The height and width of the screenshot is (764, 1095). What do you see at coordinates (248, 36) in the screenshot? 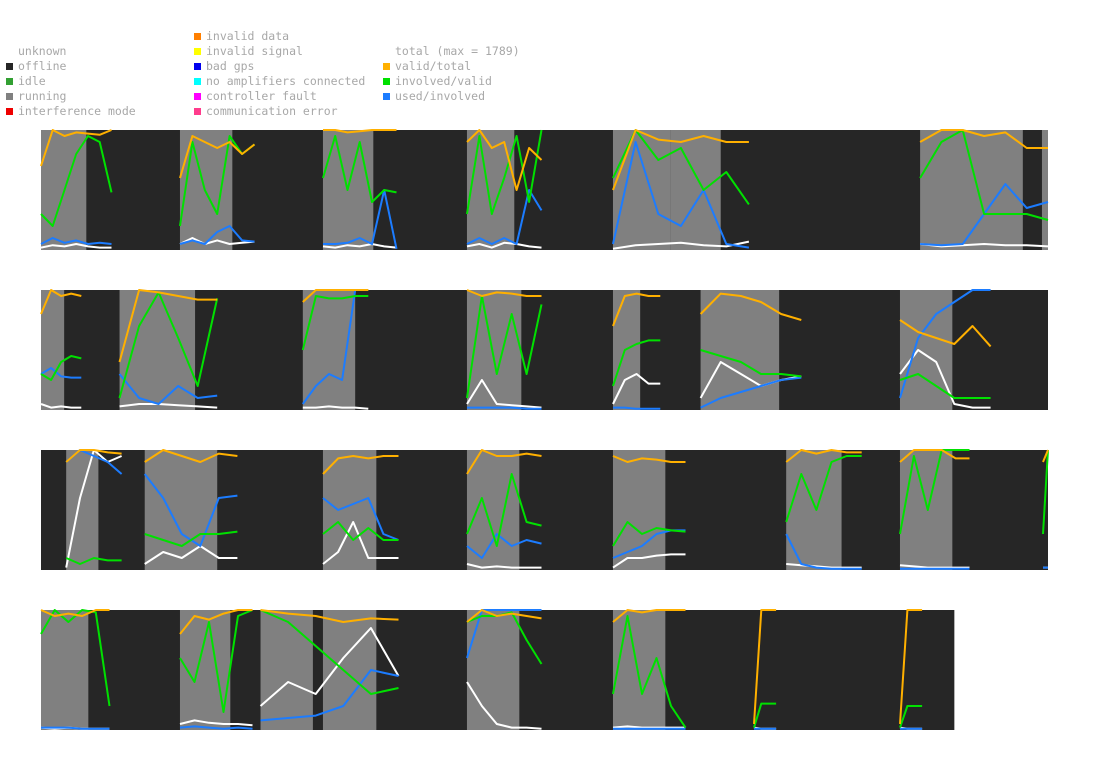
I see `legend-label: invalid data` at bounding box center [248, 36].